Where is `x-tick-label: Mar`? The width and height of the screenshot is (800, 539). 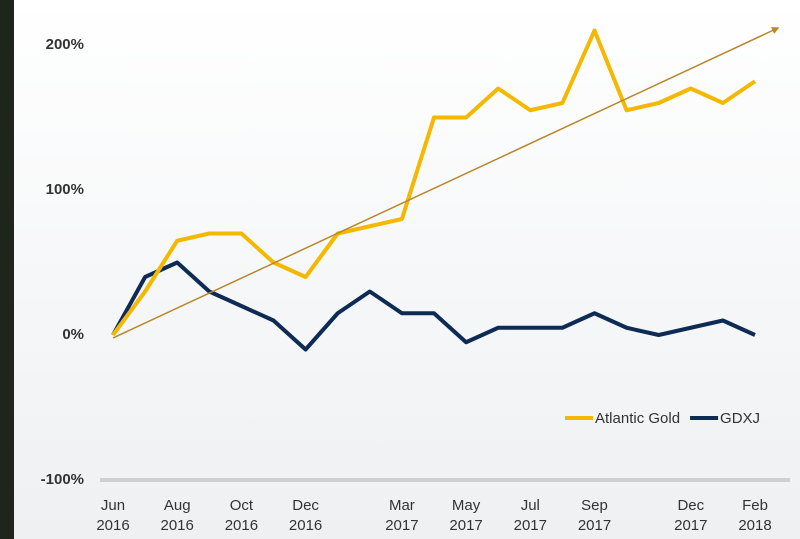
x-tick-label: Mar is located at coordinates (402, 505).